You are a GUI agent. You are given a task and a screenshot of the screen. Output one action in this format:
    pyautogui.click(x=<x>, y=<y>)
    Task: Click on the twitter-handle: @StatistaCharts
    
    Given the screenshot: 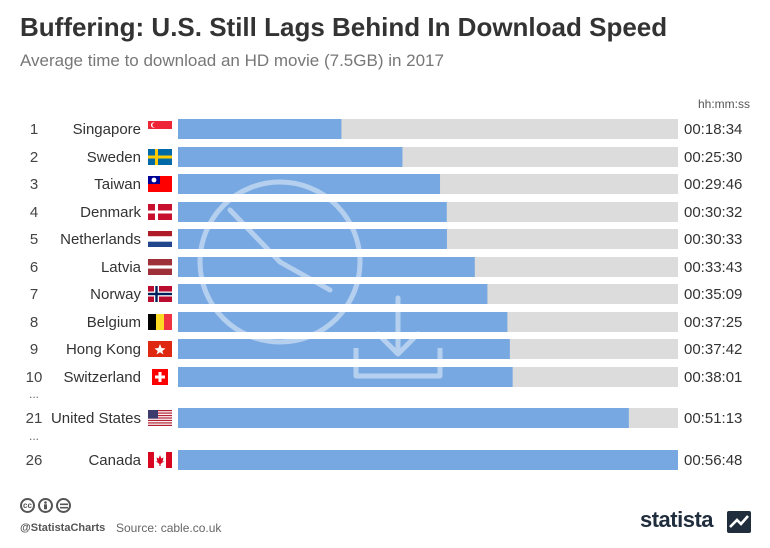 What is the action you would take?
    pyautogui.click(x=63, y=528)
    